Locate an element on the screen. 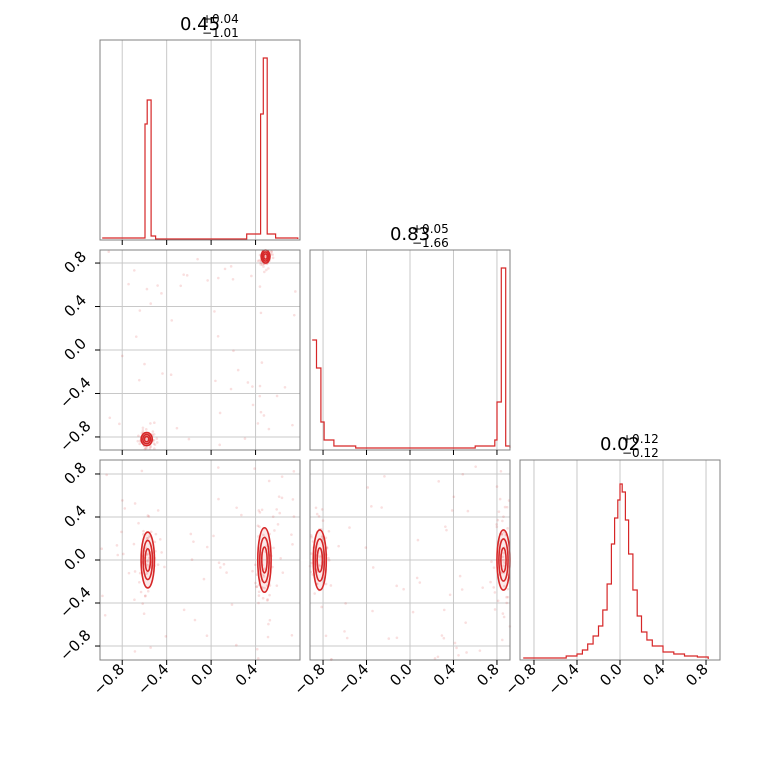 The image size is (760, 764). hist-p0-panel is located at coordinates (200, 142).